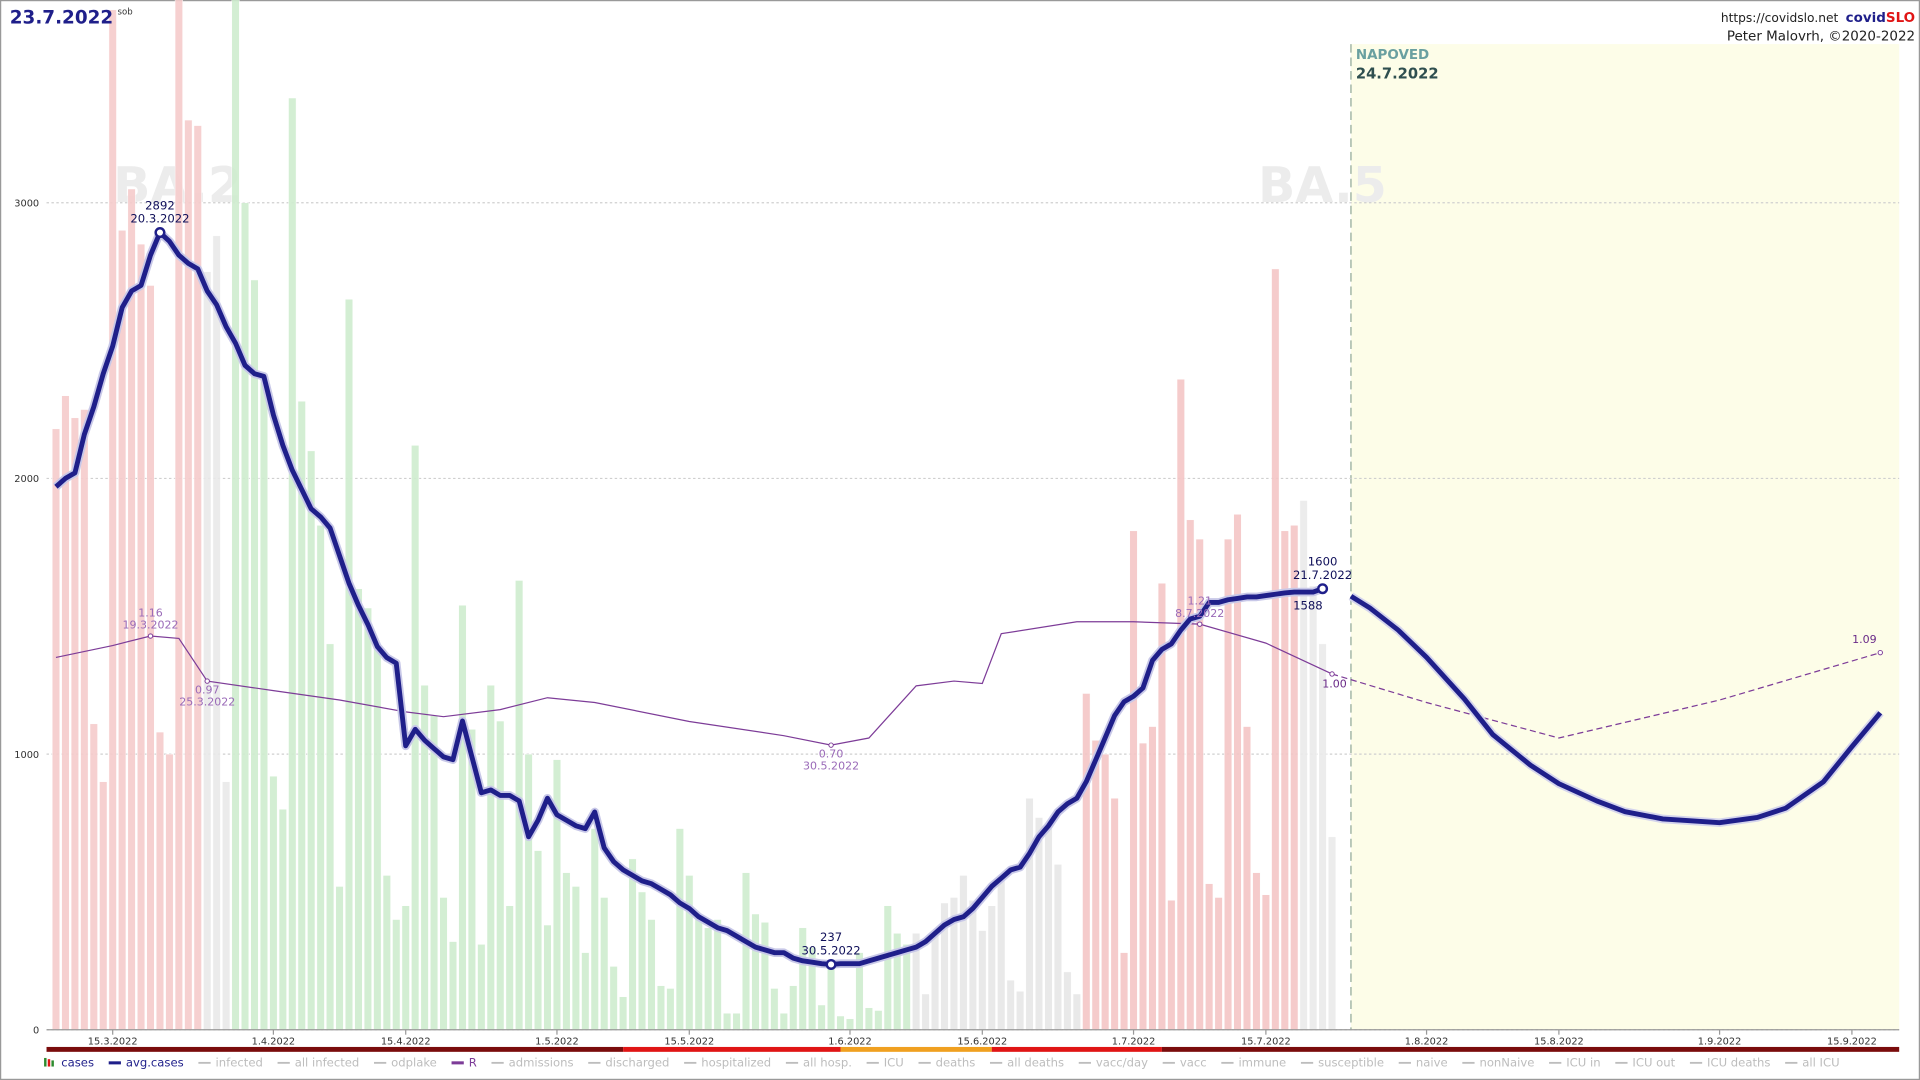 The height and width of the screenshot is (1080, 1920). I want to click on legend-item: odplake, so click(405, 1063).